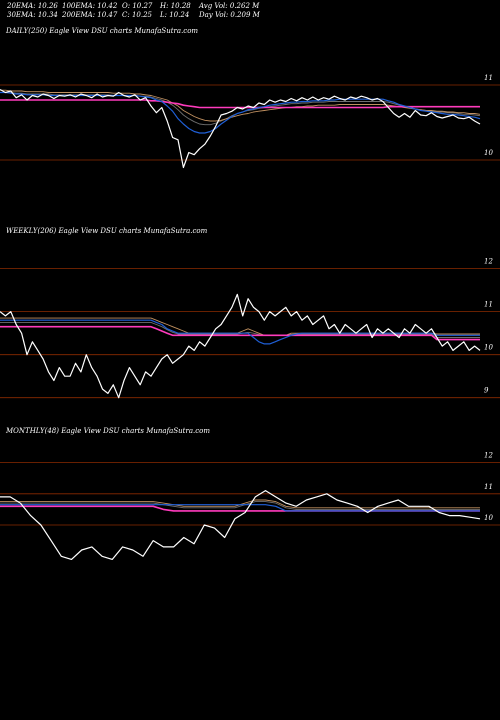  Describe the element at coordinates (175, 15) in the screenshot. I see `header-low: L: 10.24` at that location.